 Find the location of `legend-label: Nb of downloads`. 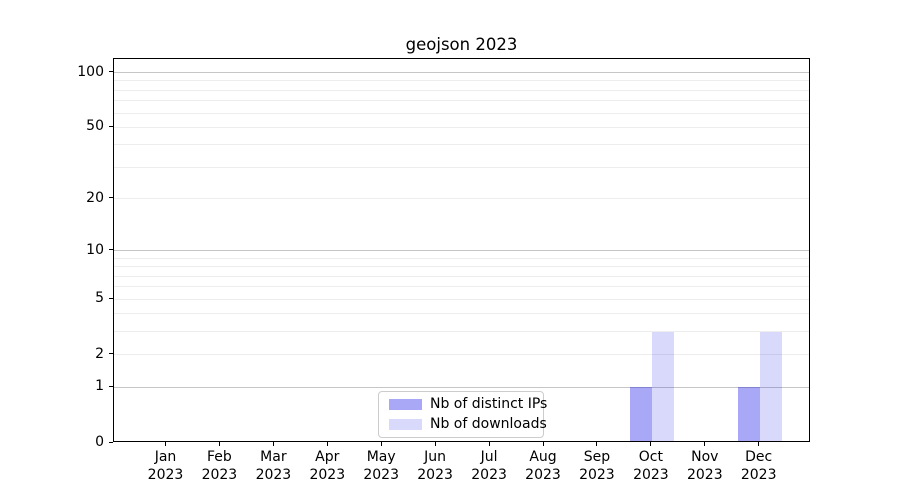

legend-label: Nb of downloads is located at coordinates (488, 424).